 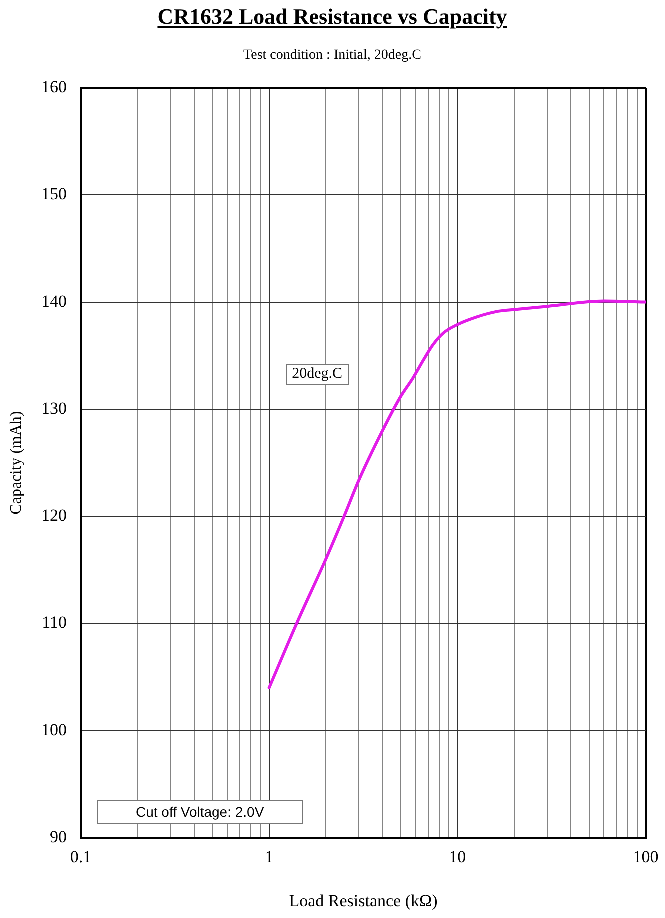 I want to click on y-tick-label: 100, so click(x=54, y=730).